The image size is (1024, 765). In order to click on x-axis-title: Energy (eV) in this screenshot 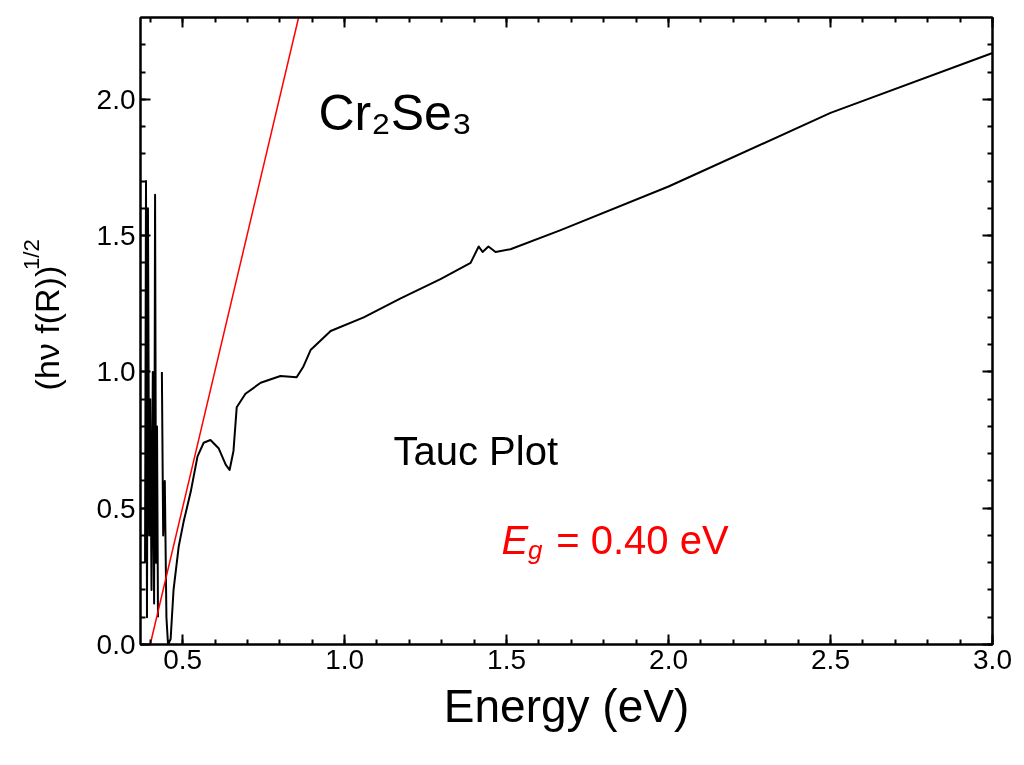, I will do `click(566, 705)`.